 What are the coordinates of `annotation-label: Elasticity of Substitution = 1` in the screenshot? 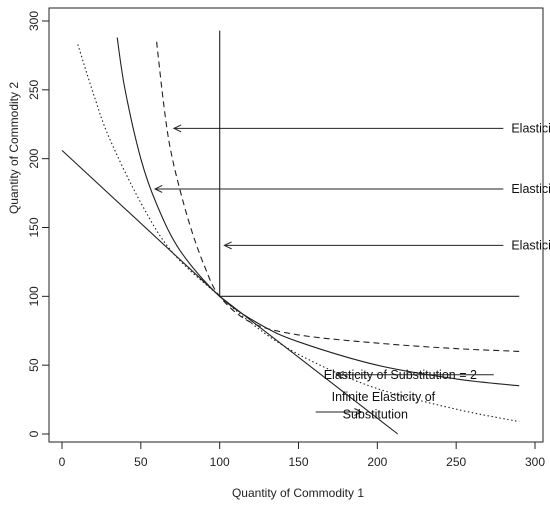 It's located at (530, 189).